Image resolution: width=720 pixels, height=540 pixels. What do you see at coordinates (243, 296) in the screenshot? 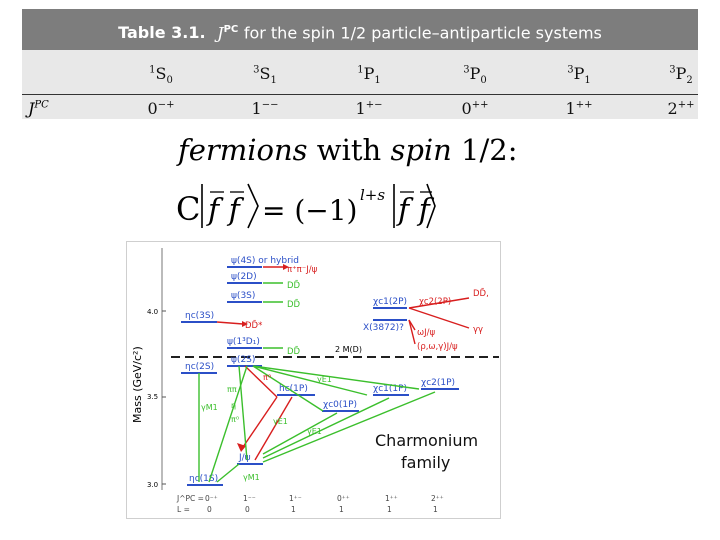
I see `psi3s-label: ψ(3S)` at bounding box center [243, 296].